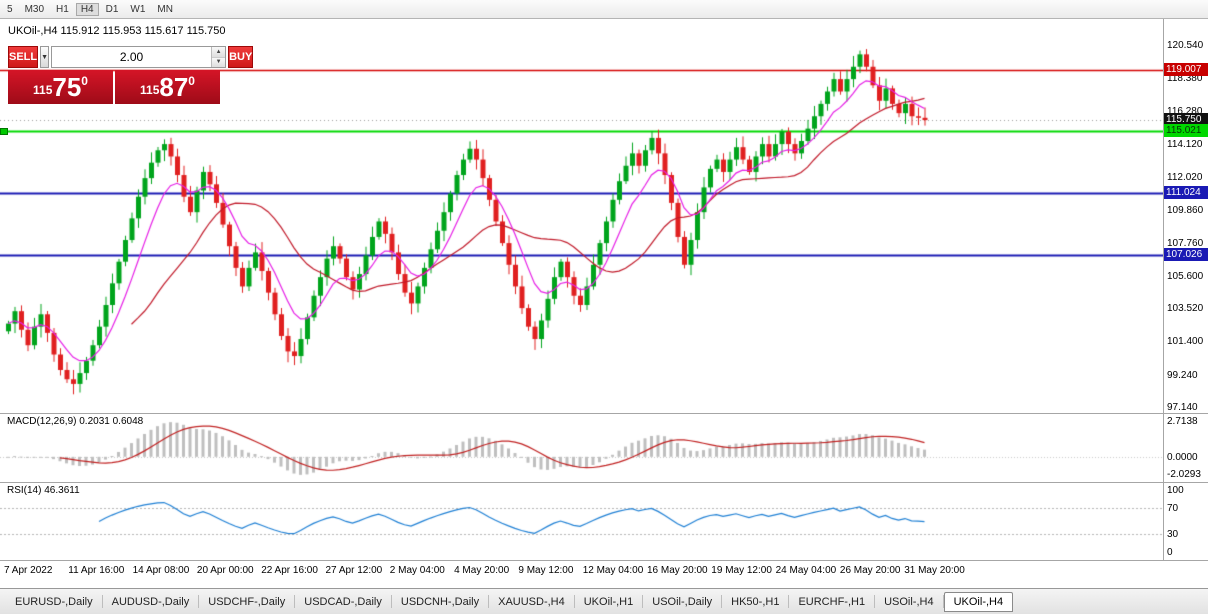 Image resolution: width=1208 pixels, height=614 pixels. I want to click on timeframe-button-h4: H4, so click(87, 9).